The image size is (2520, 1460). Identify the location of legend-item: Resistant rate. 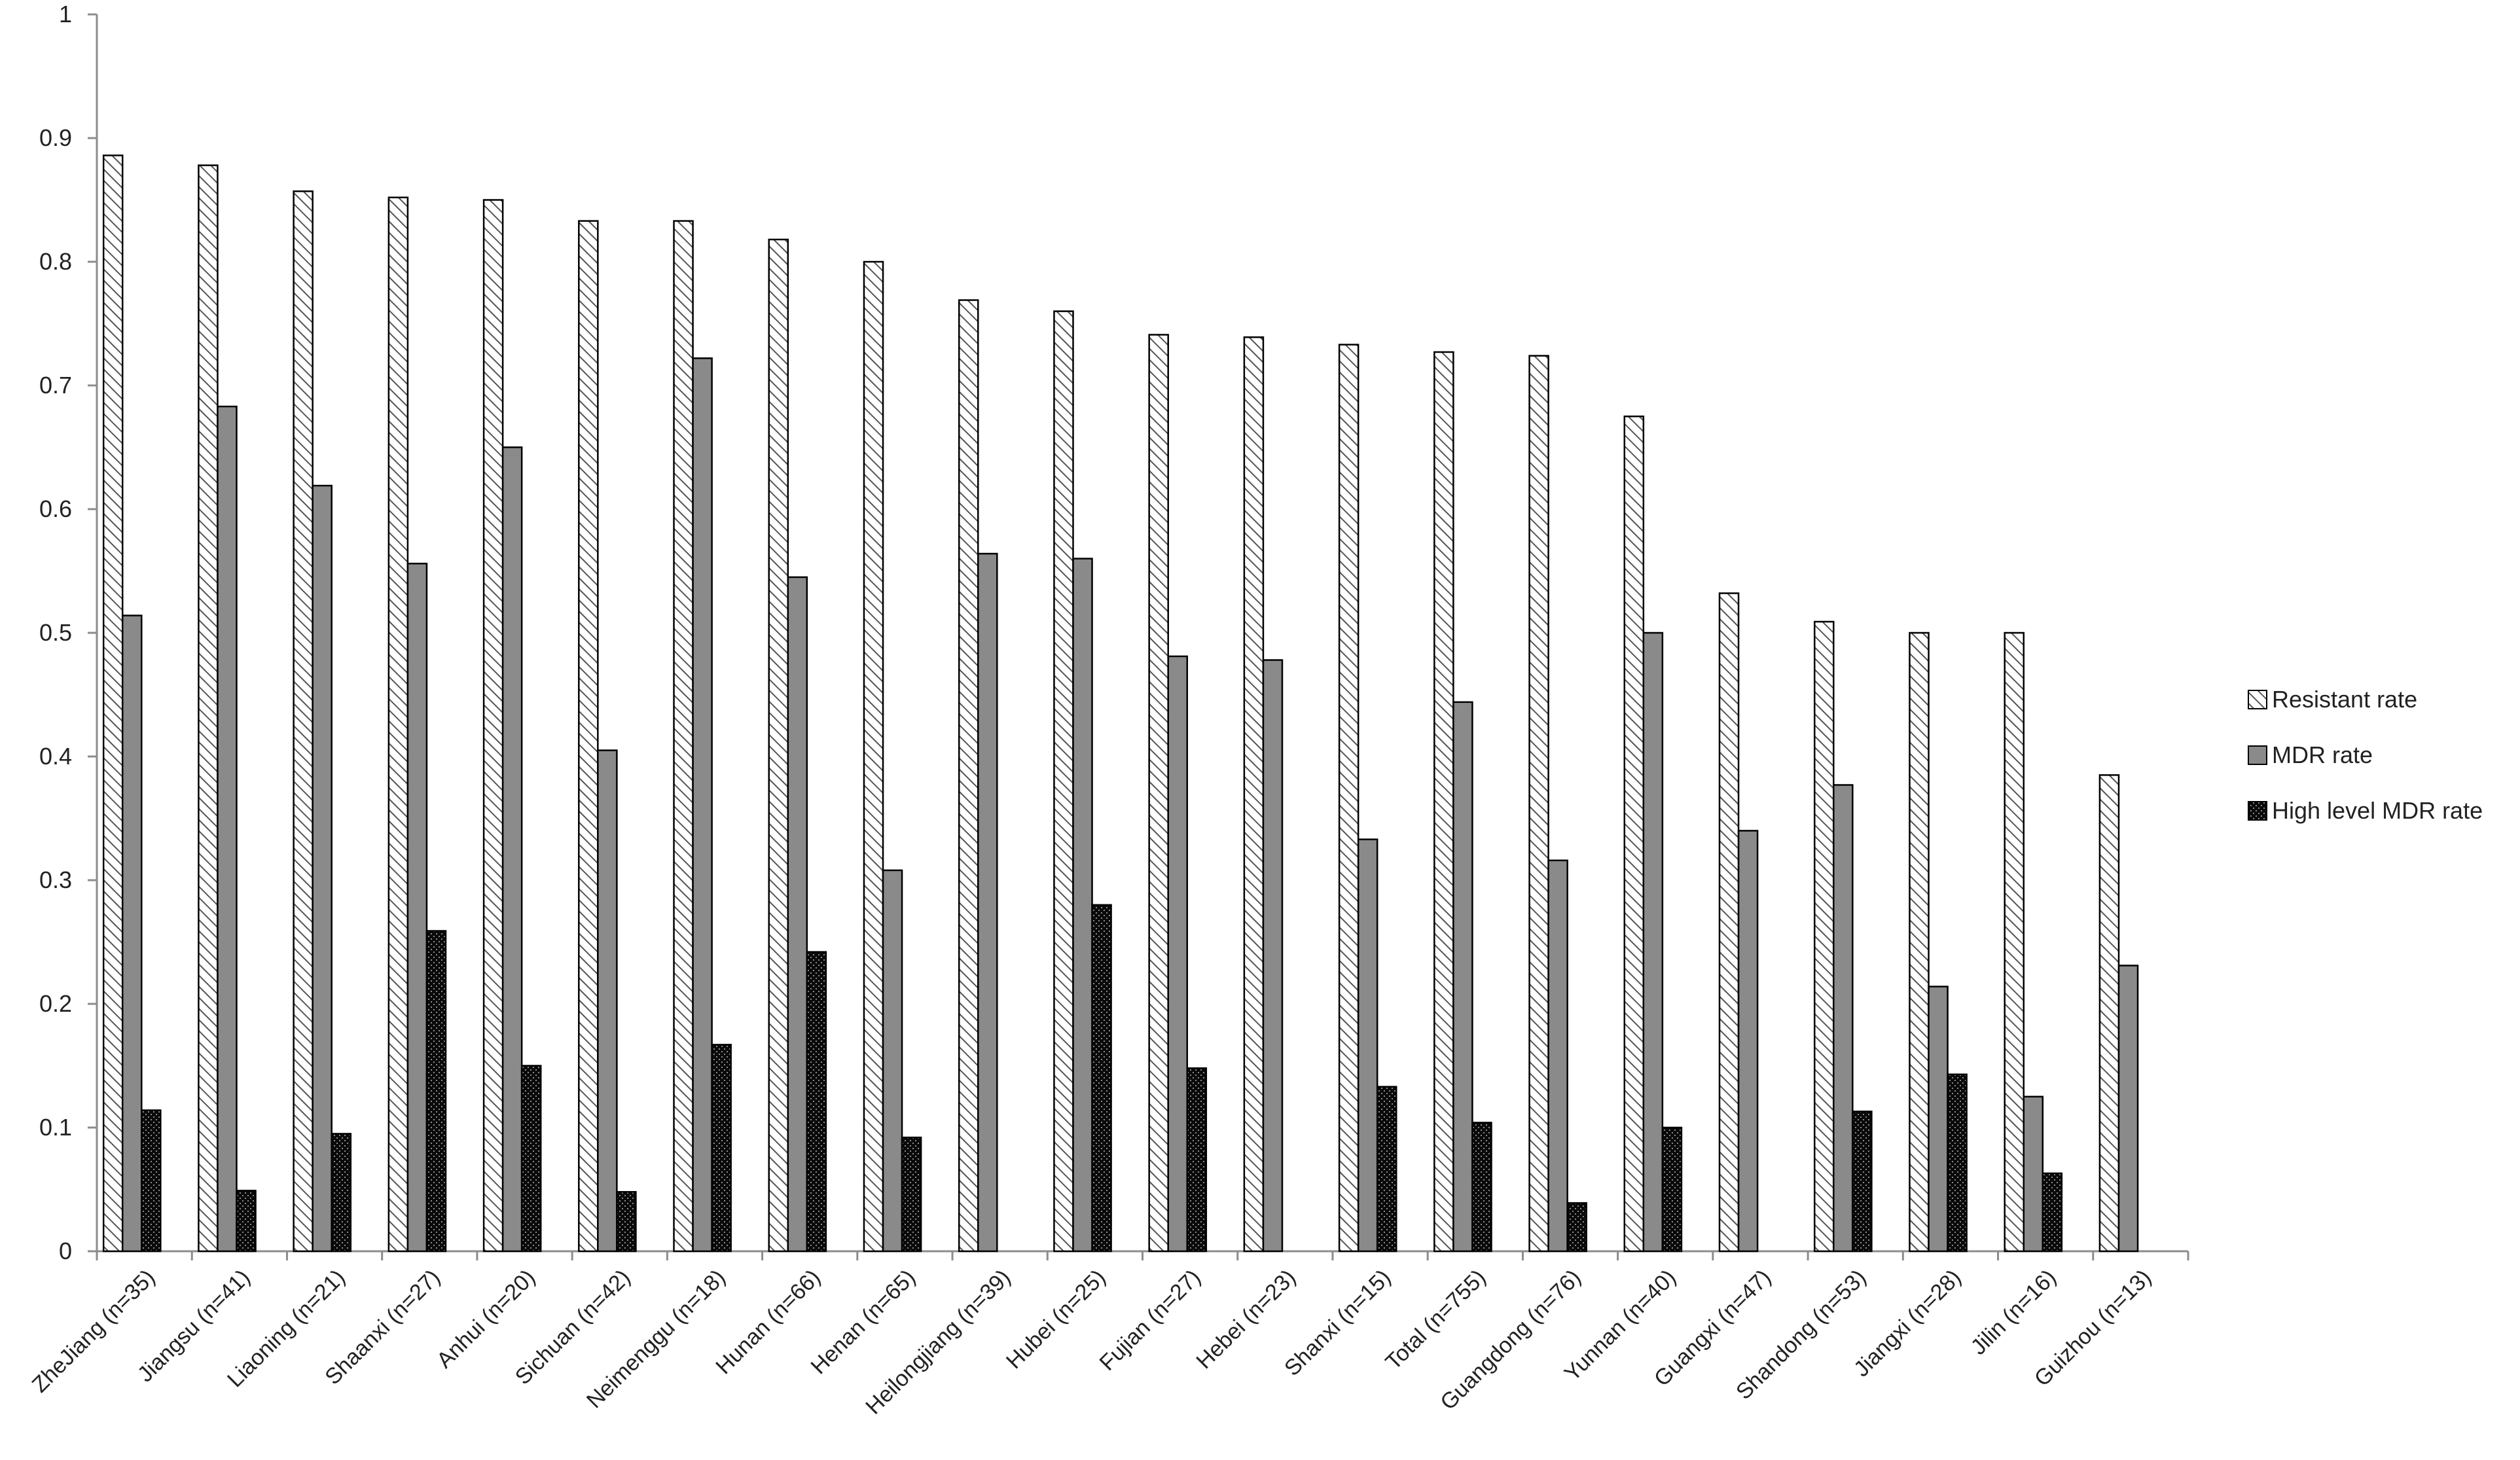
(2332, 699).